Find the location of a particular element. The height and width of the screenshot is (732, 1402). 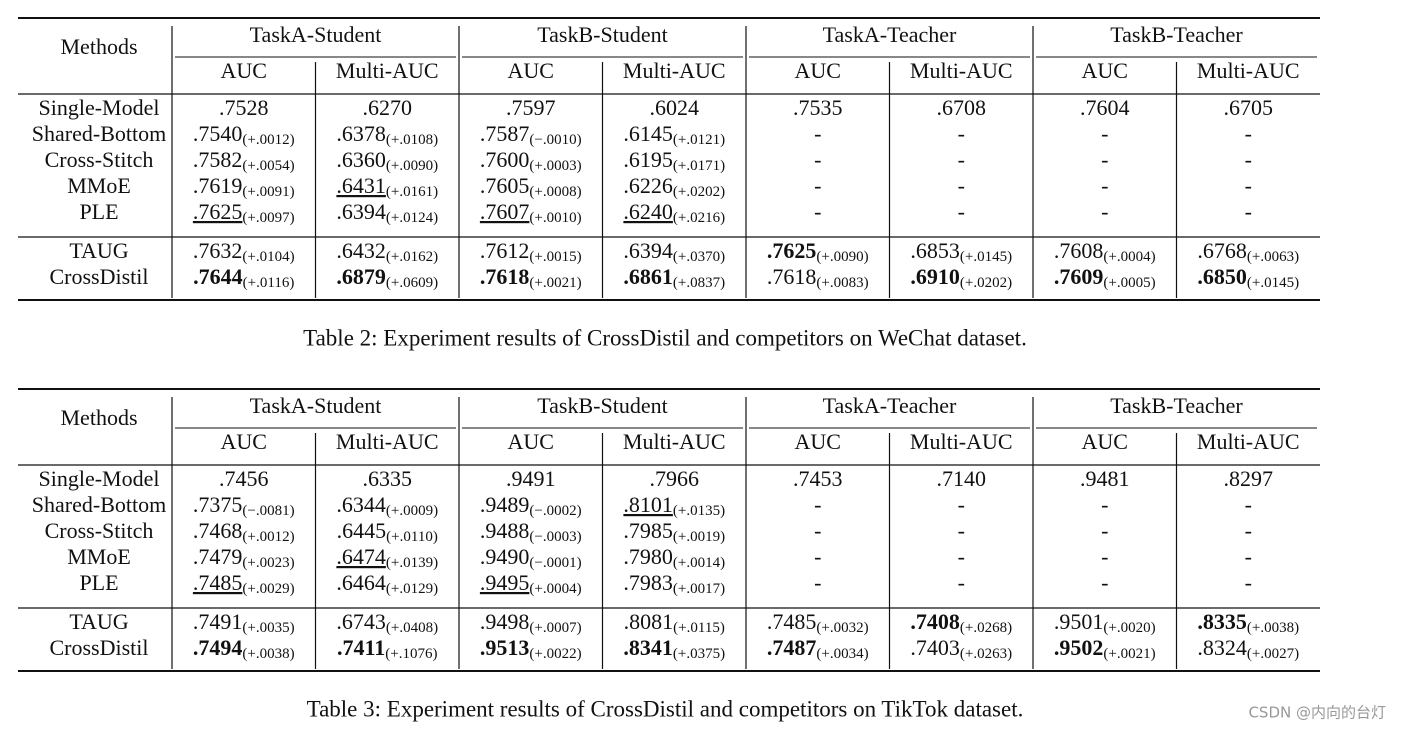

cell-value: .7966 is located at coordinates (675, 478).